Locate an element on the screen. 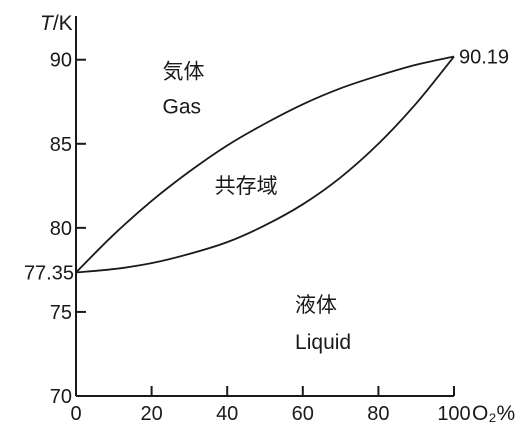  x-axis-ticks: 0 20 40 60 80 100 is located at coordinates (270, 405).